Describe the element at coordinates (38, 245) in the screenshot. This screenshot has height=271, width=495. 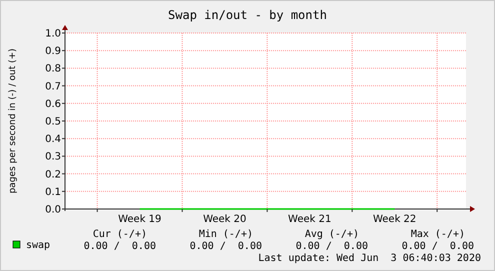
I see `legend-label: swap` at that location.